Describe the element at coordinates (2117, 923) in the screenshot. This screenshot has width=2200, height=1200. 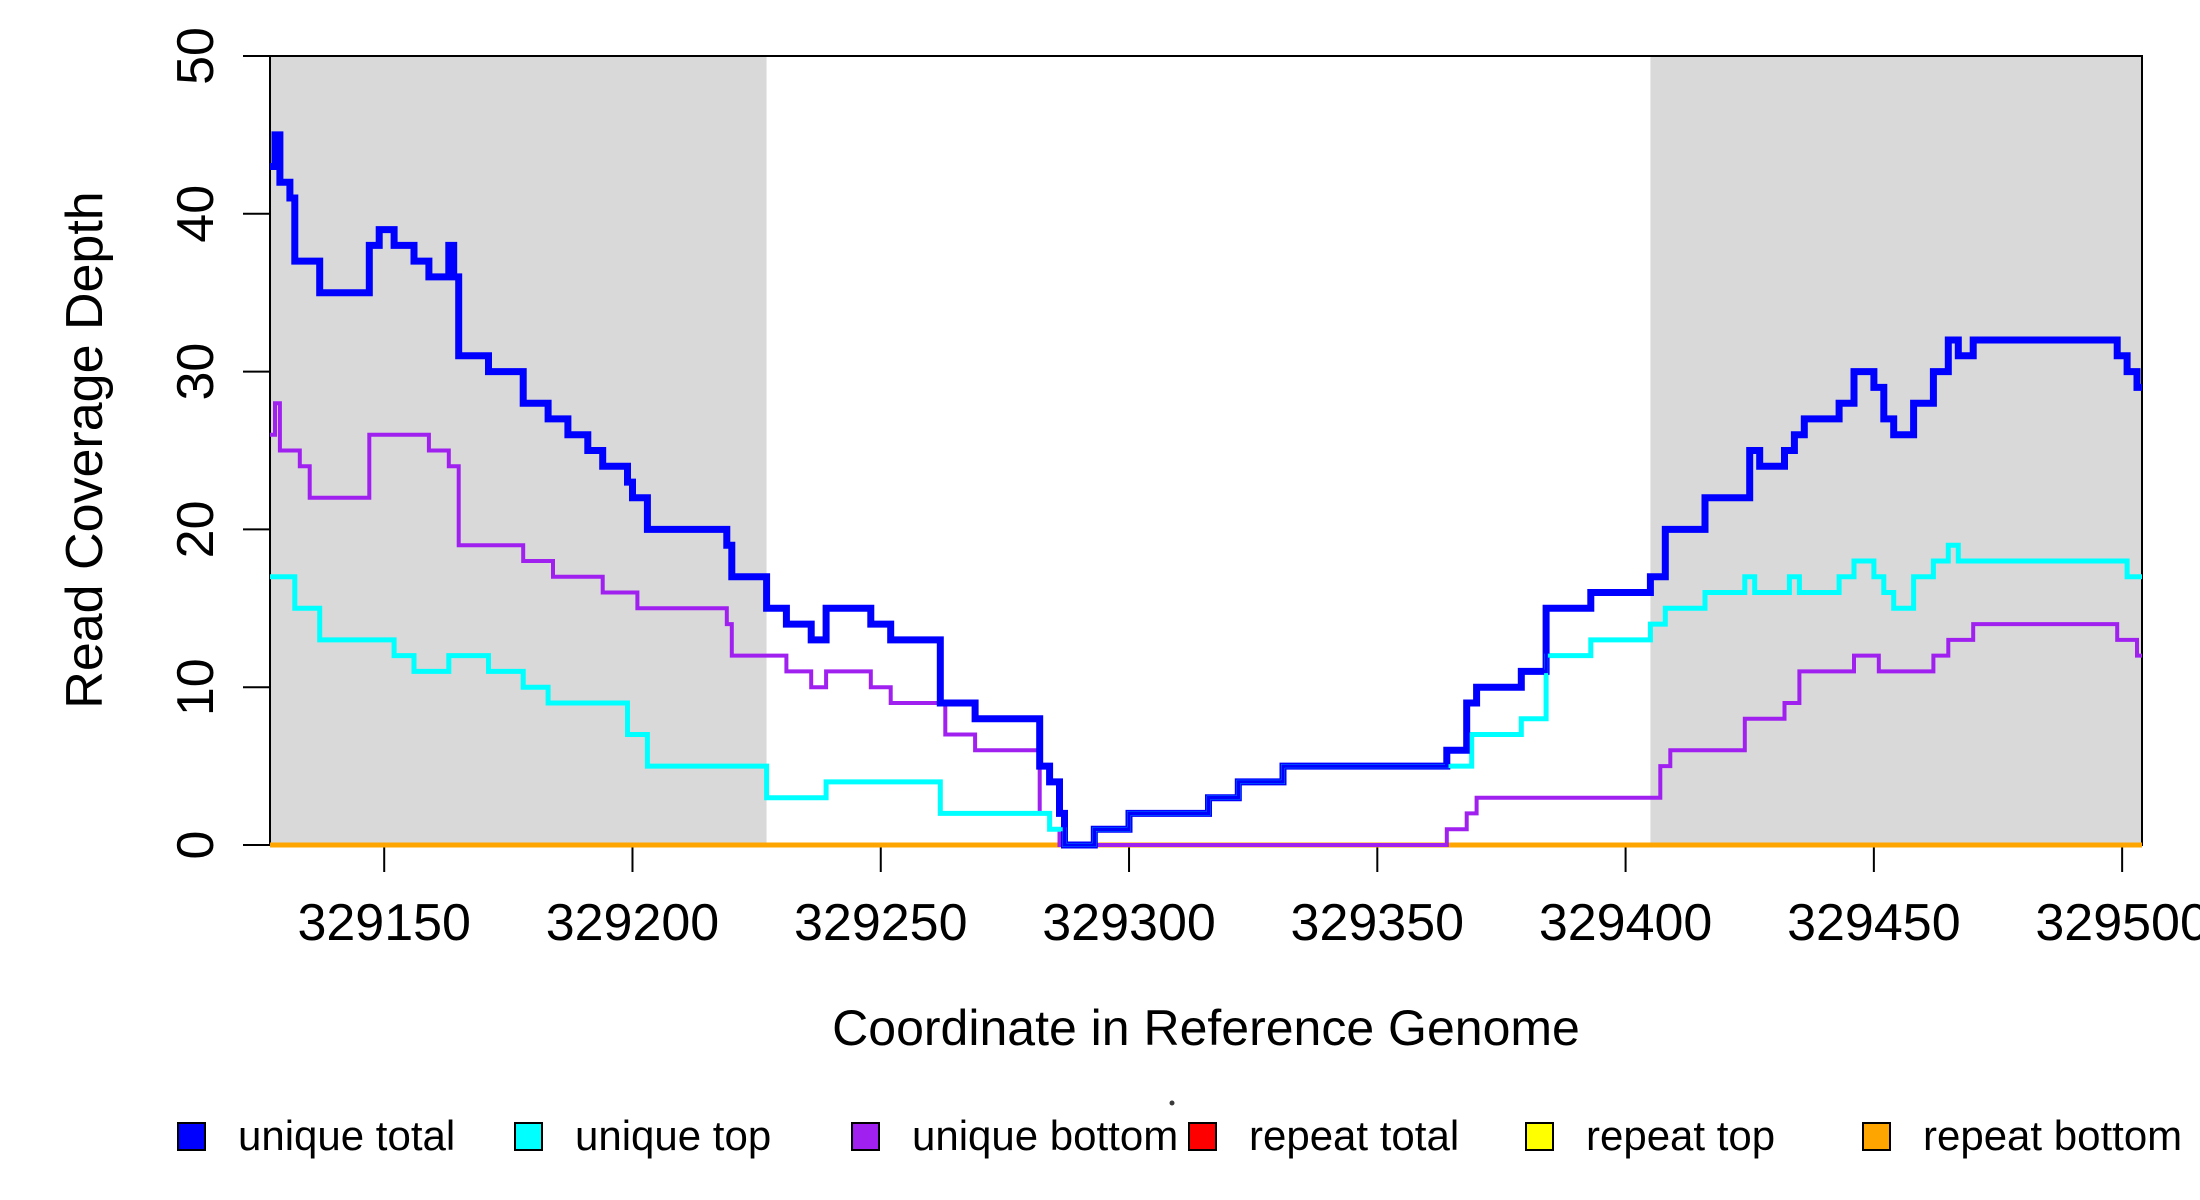
I see `x-tick-label: 329500` at that location.